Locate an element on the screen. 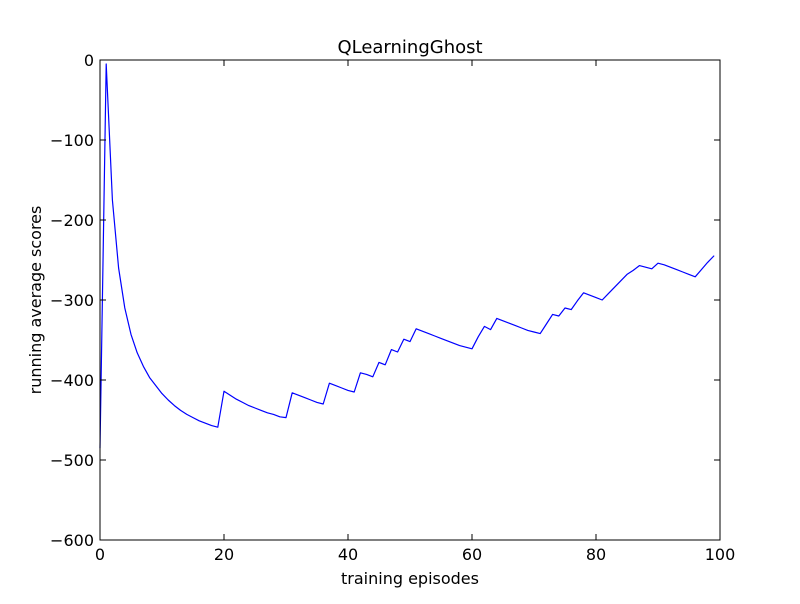 Image resolution: width=800 pixels, height=604 pixels. y-tick-label: −100 is located at coordinates (72, 140).